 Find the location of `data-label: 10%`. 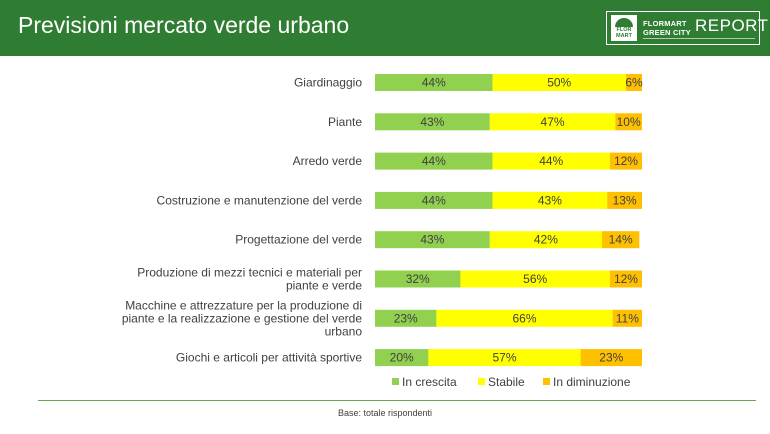

data-label: 10% is located at coordinates (629, 122).